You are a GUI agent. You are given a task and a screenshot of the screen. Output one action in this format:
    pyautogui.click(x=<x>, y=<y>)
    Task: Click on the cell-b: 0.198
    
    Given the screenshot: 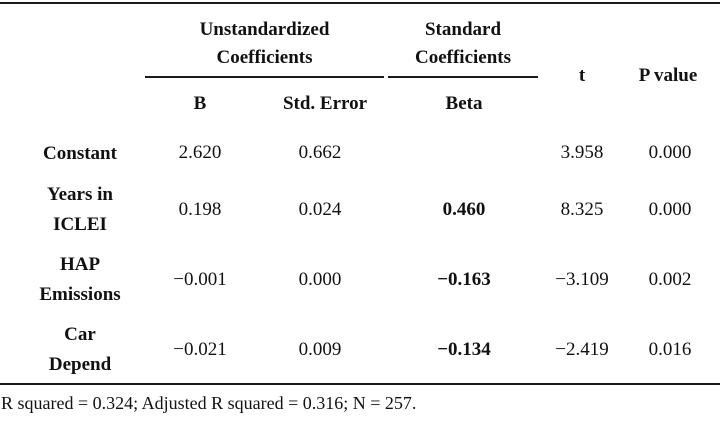 What is the action you would take?
    pyautogui.click(x=200, y=209)
    